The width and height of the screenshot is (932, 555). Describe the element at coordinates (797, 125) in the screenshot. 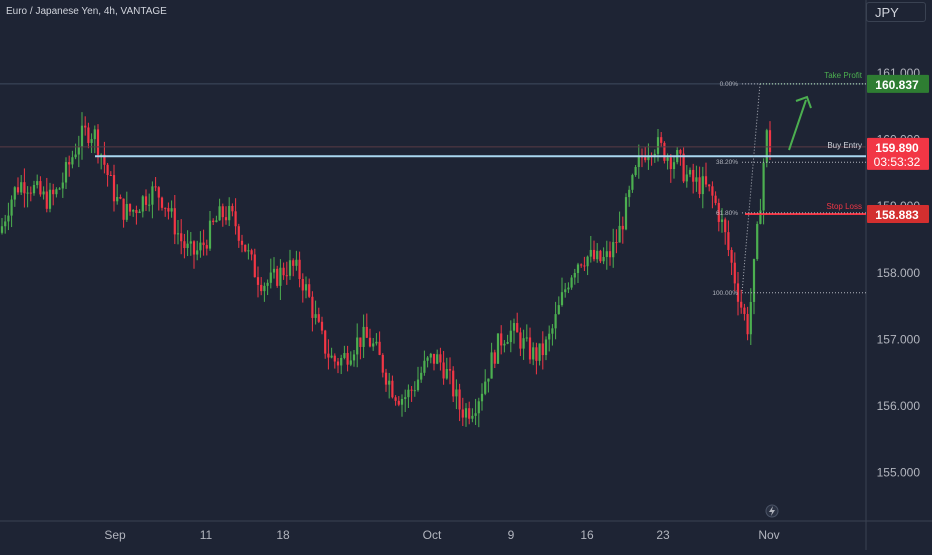

I see `projection-arrow-shaft` at that location.